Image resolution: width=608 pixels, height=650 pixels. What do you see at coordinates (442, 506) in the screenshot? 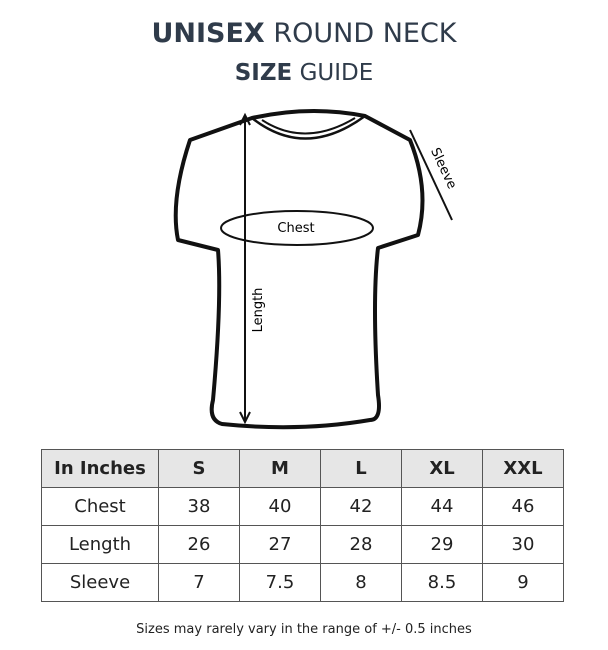
I see `table-cell: 44` at bounding box center [442, 506].